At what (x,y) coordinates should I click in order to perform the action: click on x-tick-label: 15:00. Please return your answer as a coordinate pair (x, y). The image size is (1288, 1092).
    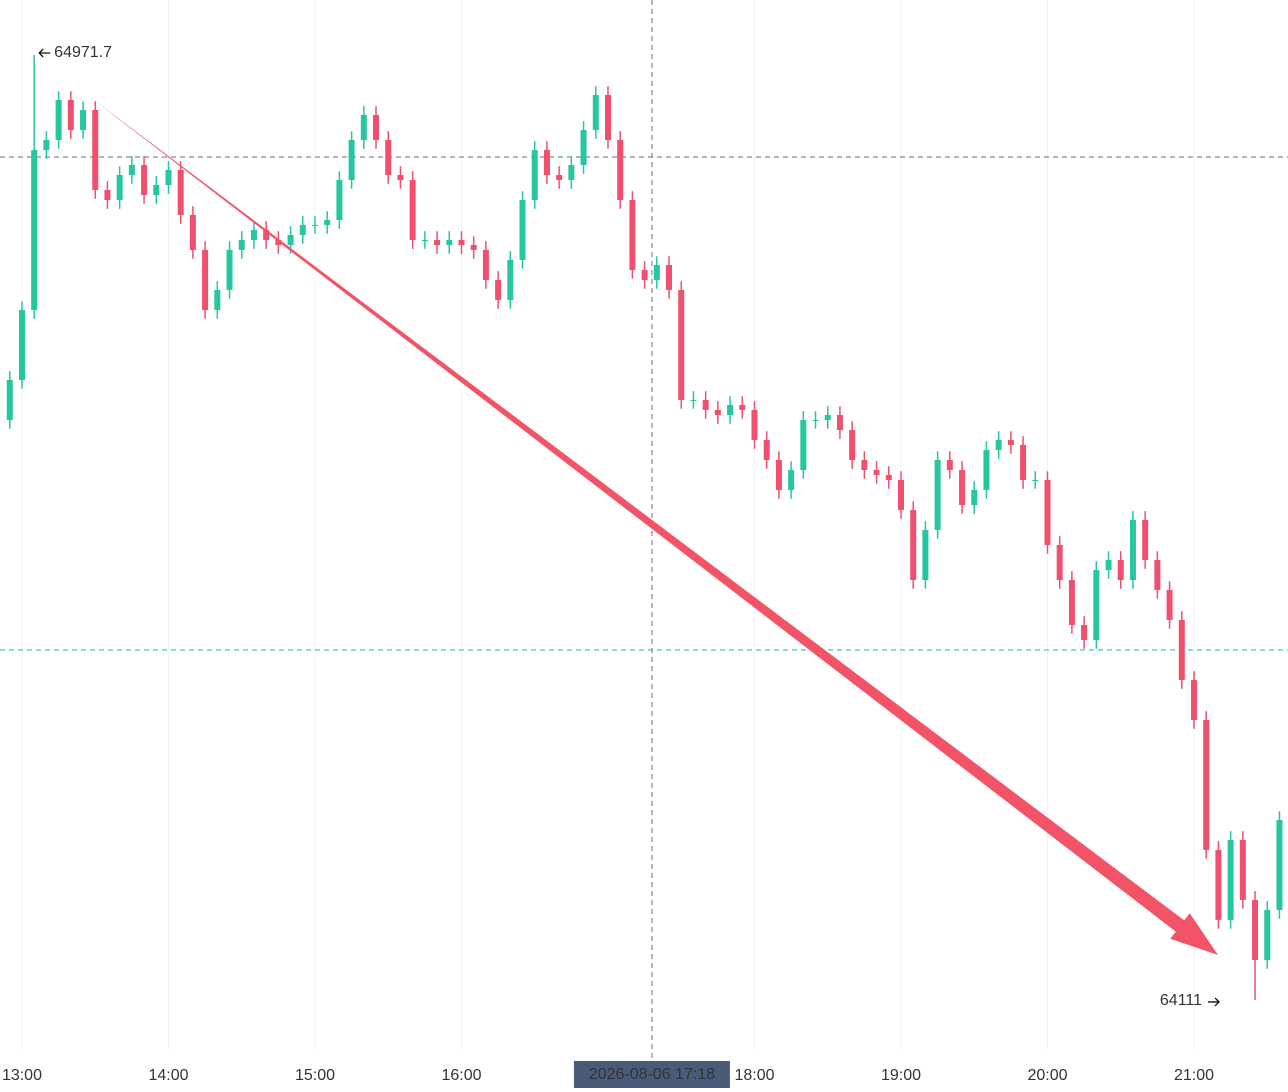
    Looking at the image, I should click on (315, 1075).